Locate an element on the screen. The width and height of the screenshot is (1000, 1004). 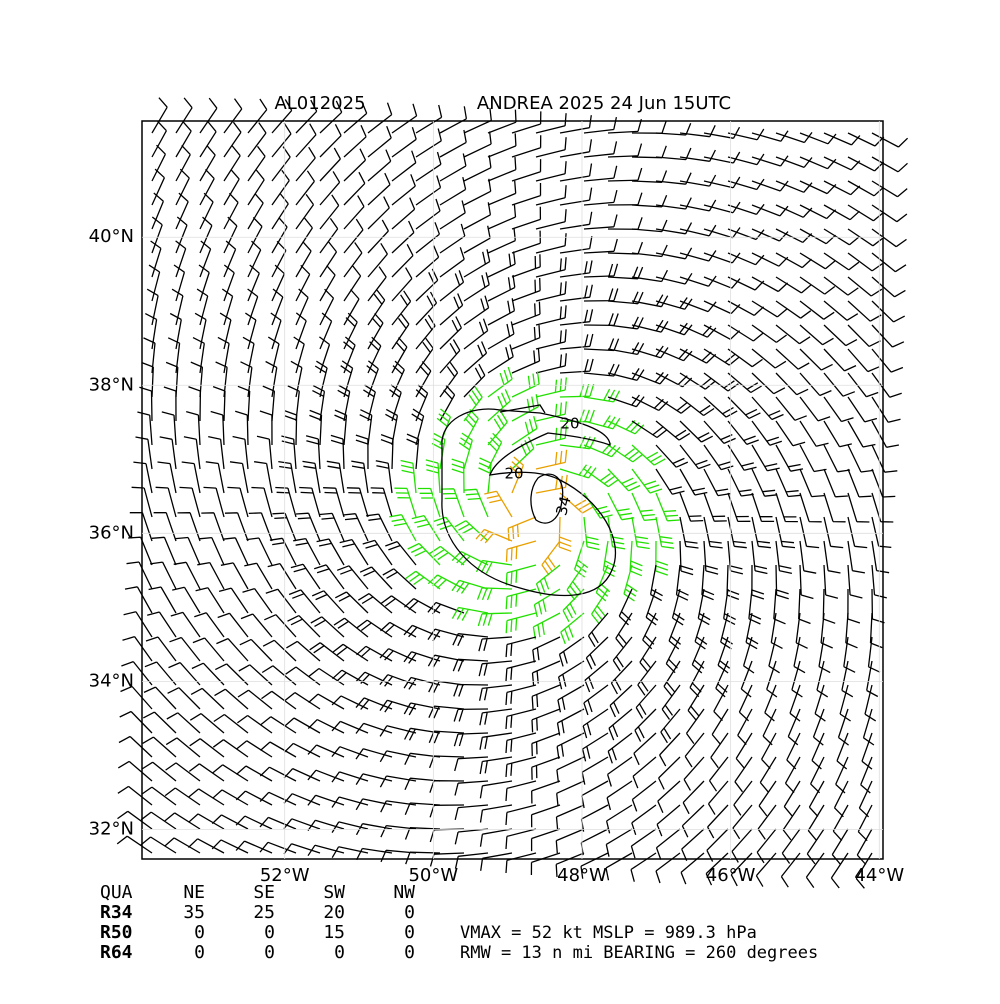
y-tick-label: 36°N is located at coordinates (111, 532).